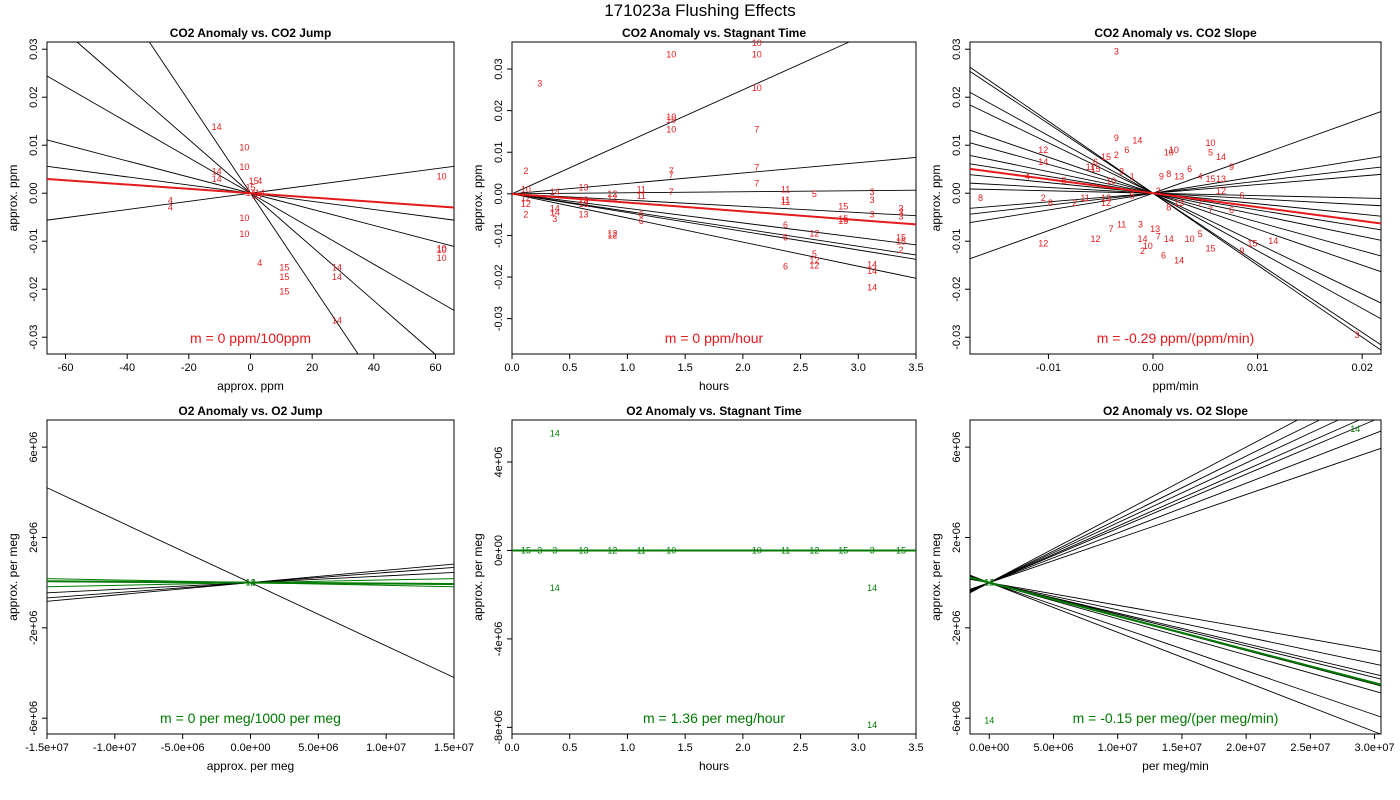 This screenshot has height=800, width=1400. What do you see at coordinates (569, 368) in the screenshot?
I see `x-tick-label: 0.5` at bounding box center [569, 368].